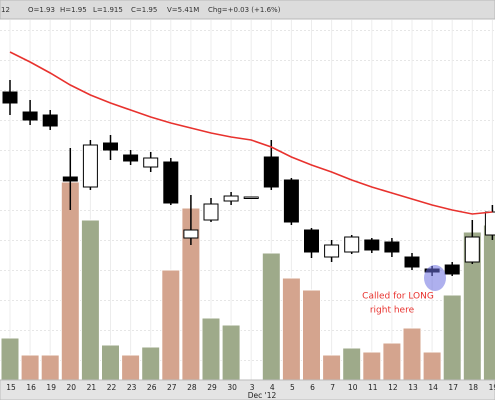  Describe the element at coordinates (72, 387) in the screenshot. I see `x-tick-label: 20` at that location.